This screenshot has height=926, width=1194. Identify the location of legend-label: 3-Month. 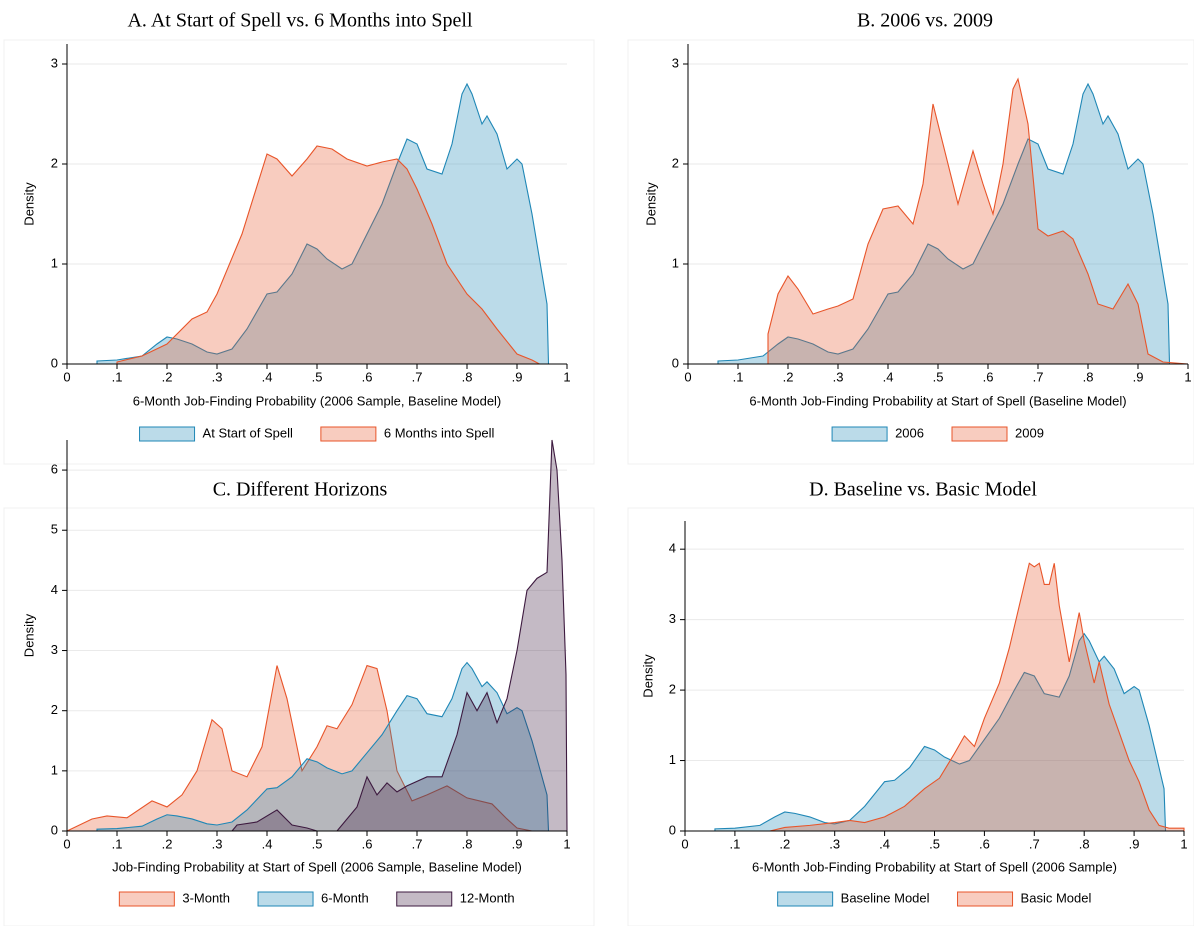
(206, 897).